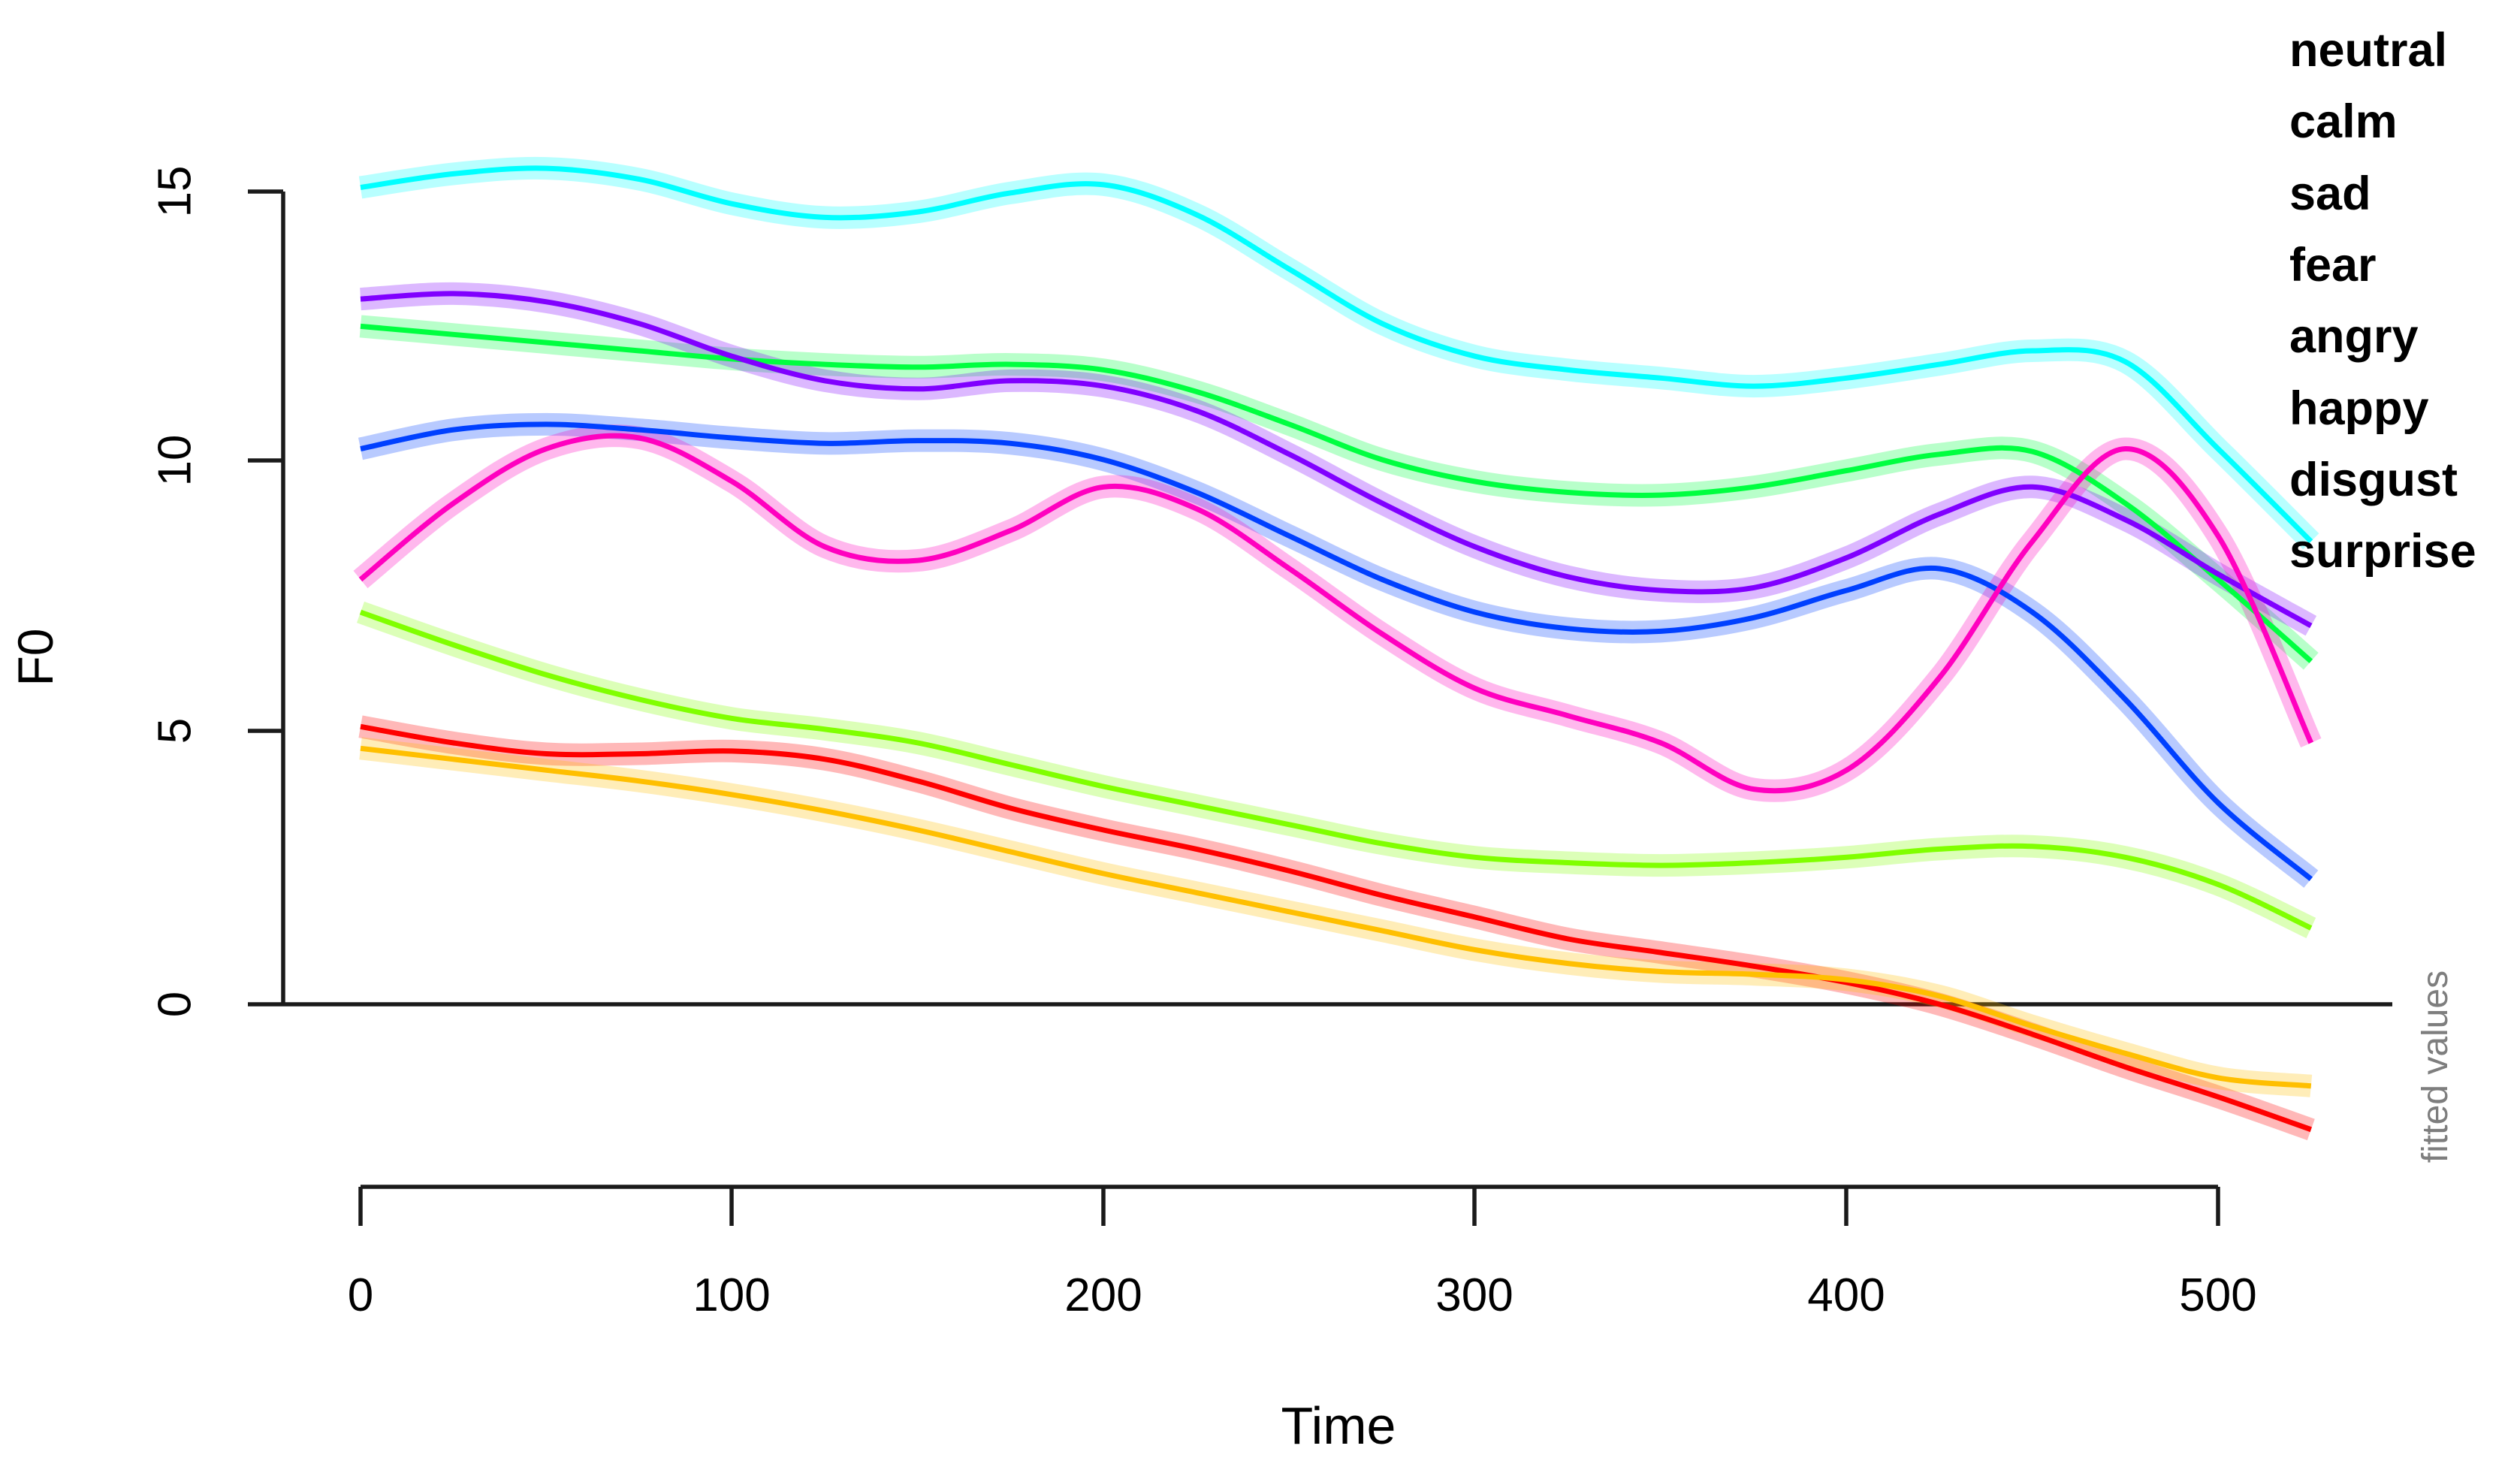 This screenshot has height=1476, width=2520. I want to click on y-axis-title: F0, so click(35, 657).